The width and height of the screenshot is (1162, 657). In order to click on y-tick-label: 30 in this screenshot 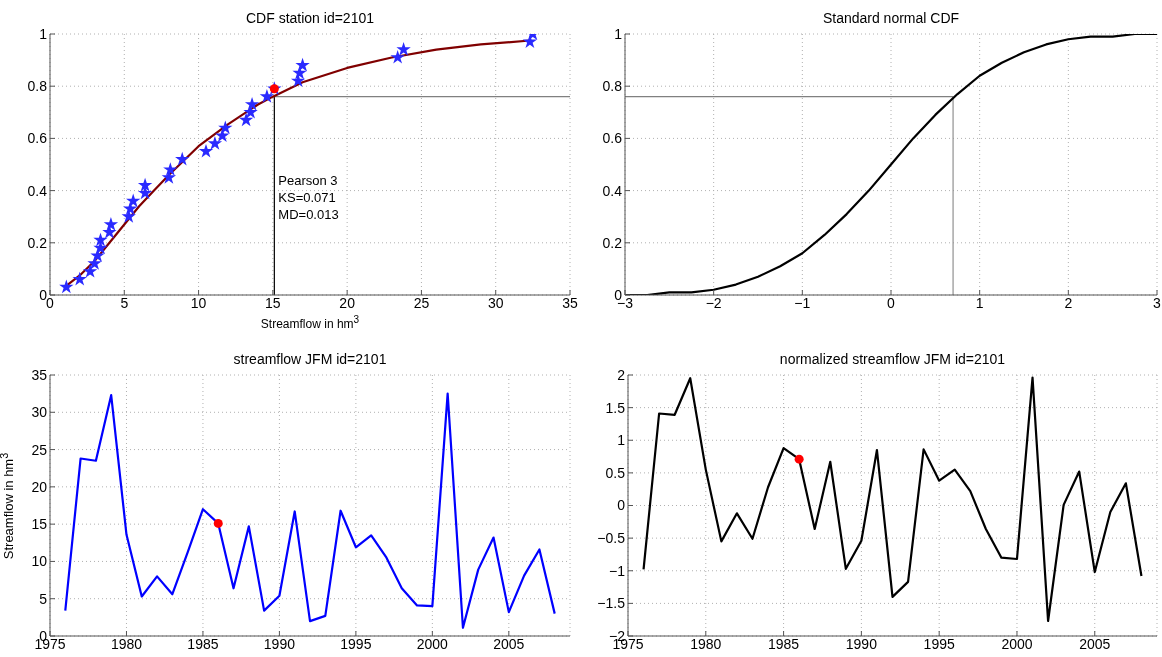, I will do `click(39, 412)`.